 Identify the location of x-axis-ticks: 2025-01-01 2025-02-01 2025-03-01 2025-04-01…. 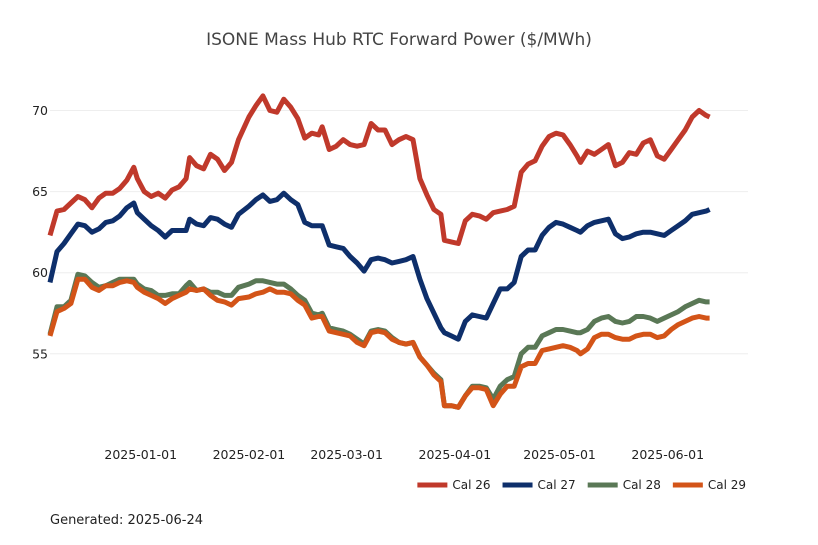
(404, 454).